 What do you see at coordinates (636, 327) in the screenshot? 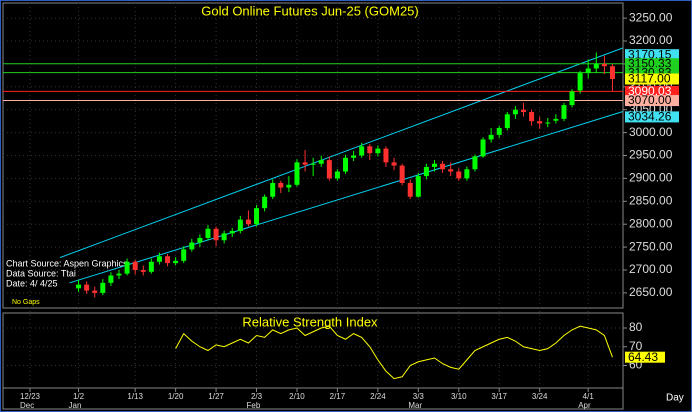
I see `rsi-tick-label: 80` at bounding box center [636, 327].